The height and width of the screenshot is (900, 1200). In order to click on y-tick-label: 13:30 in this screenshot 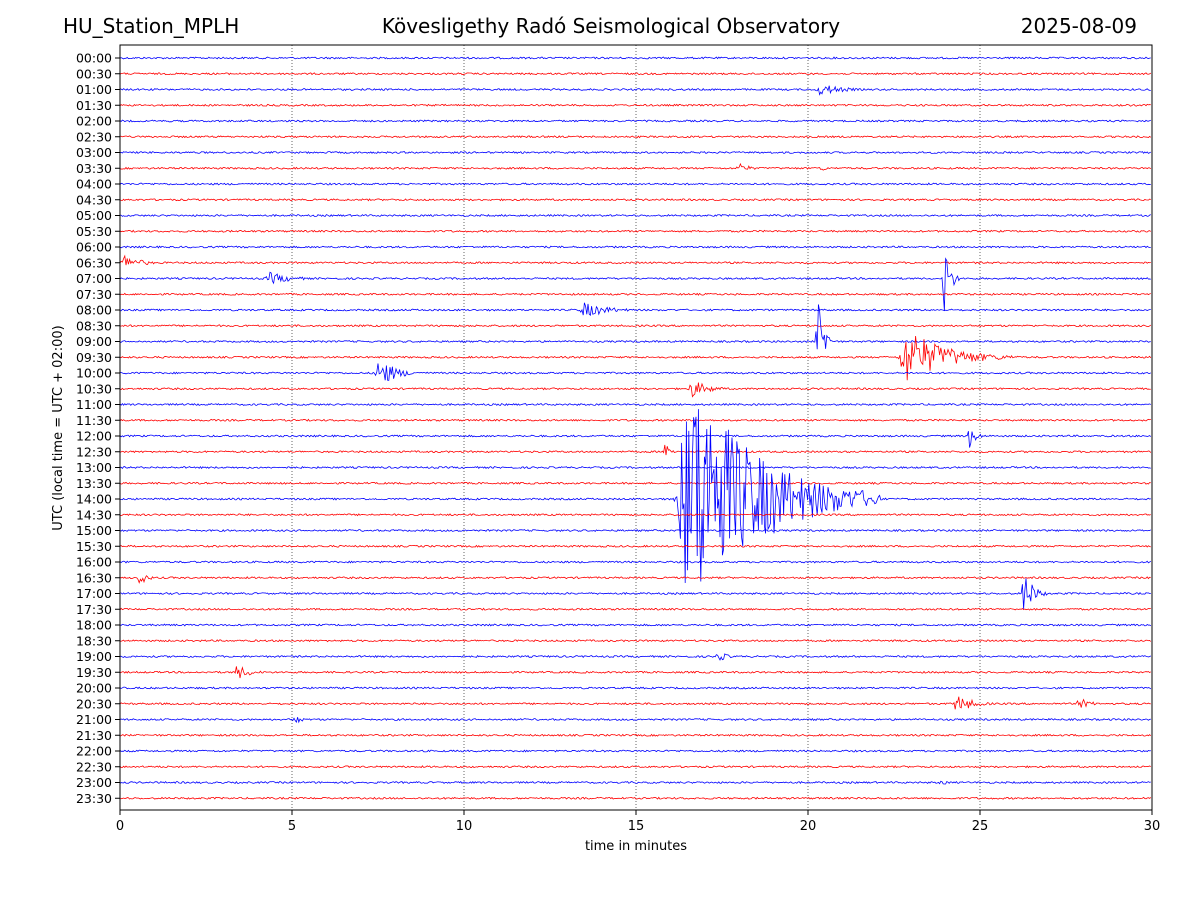, I will do `click(94, 483)`.